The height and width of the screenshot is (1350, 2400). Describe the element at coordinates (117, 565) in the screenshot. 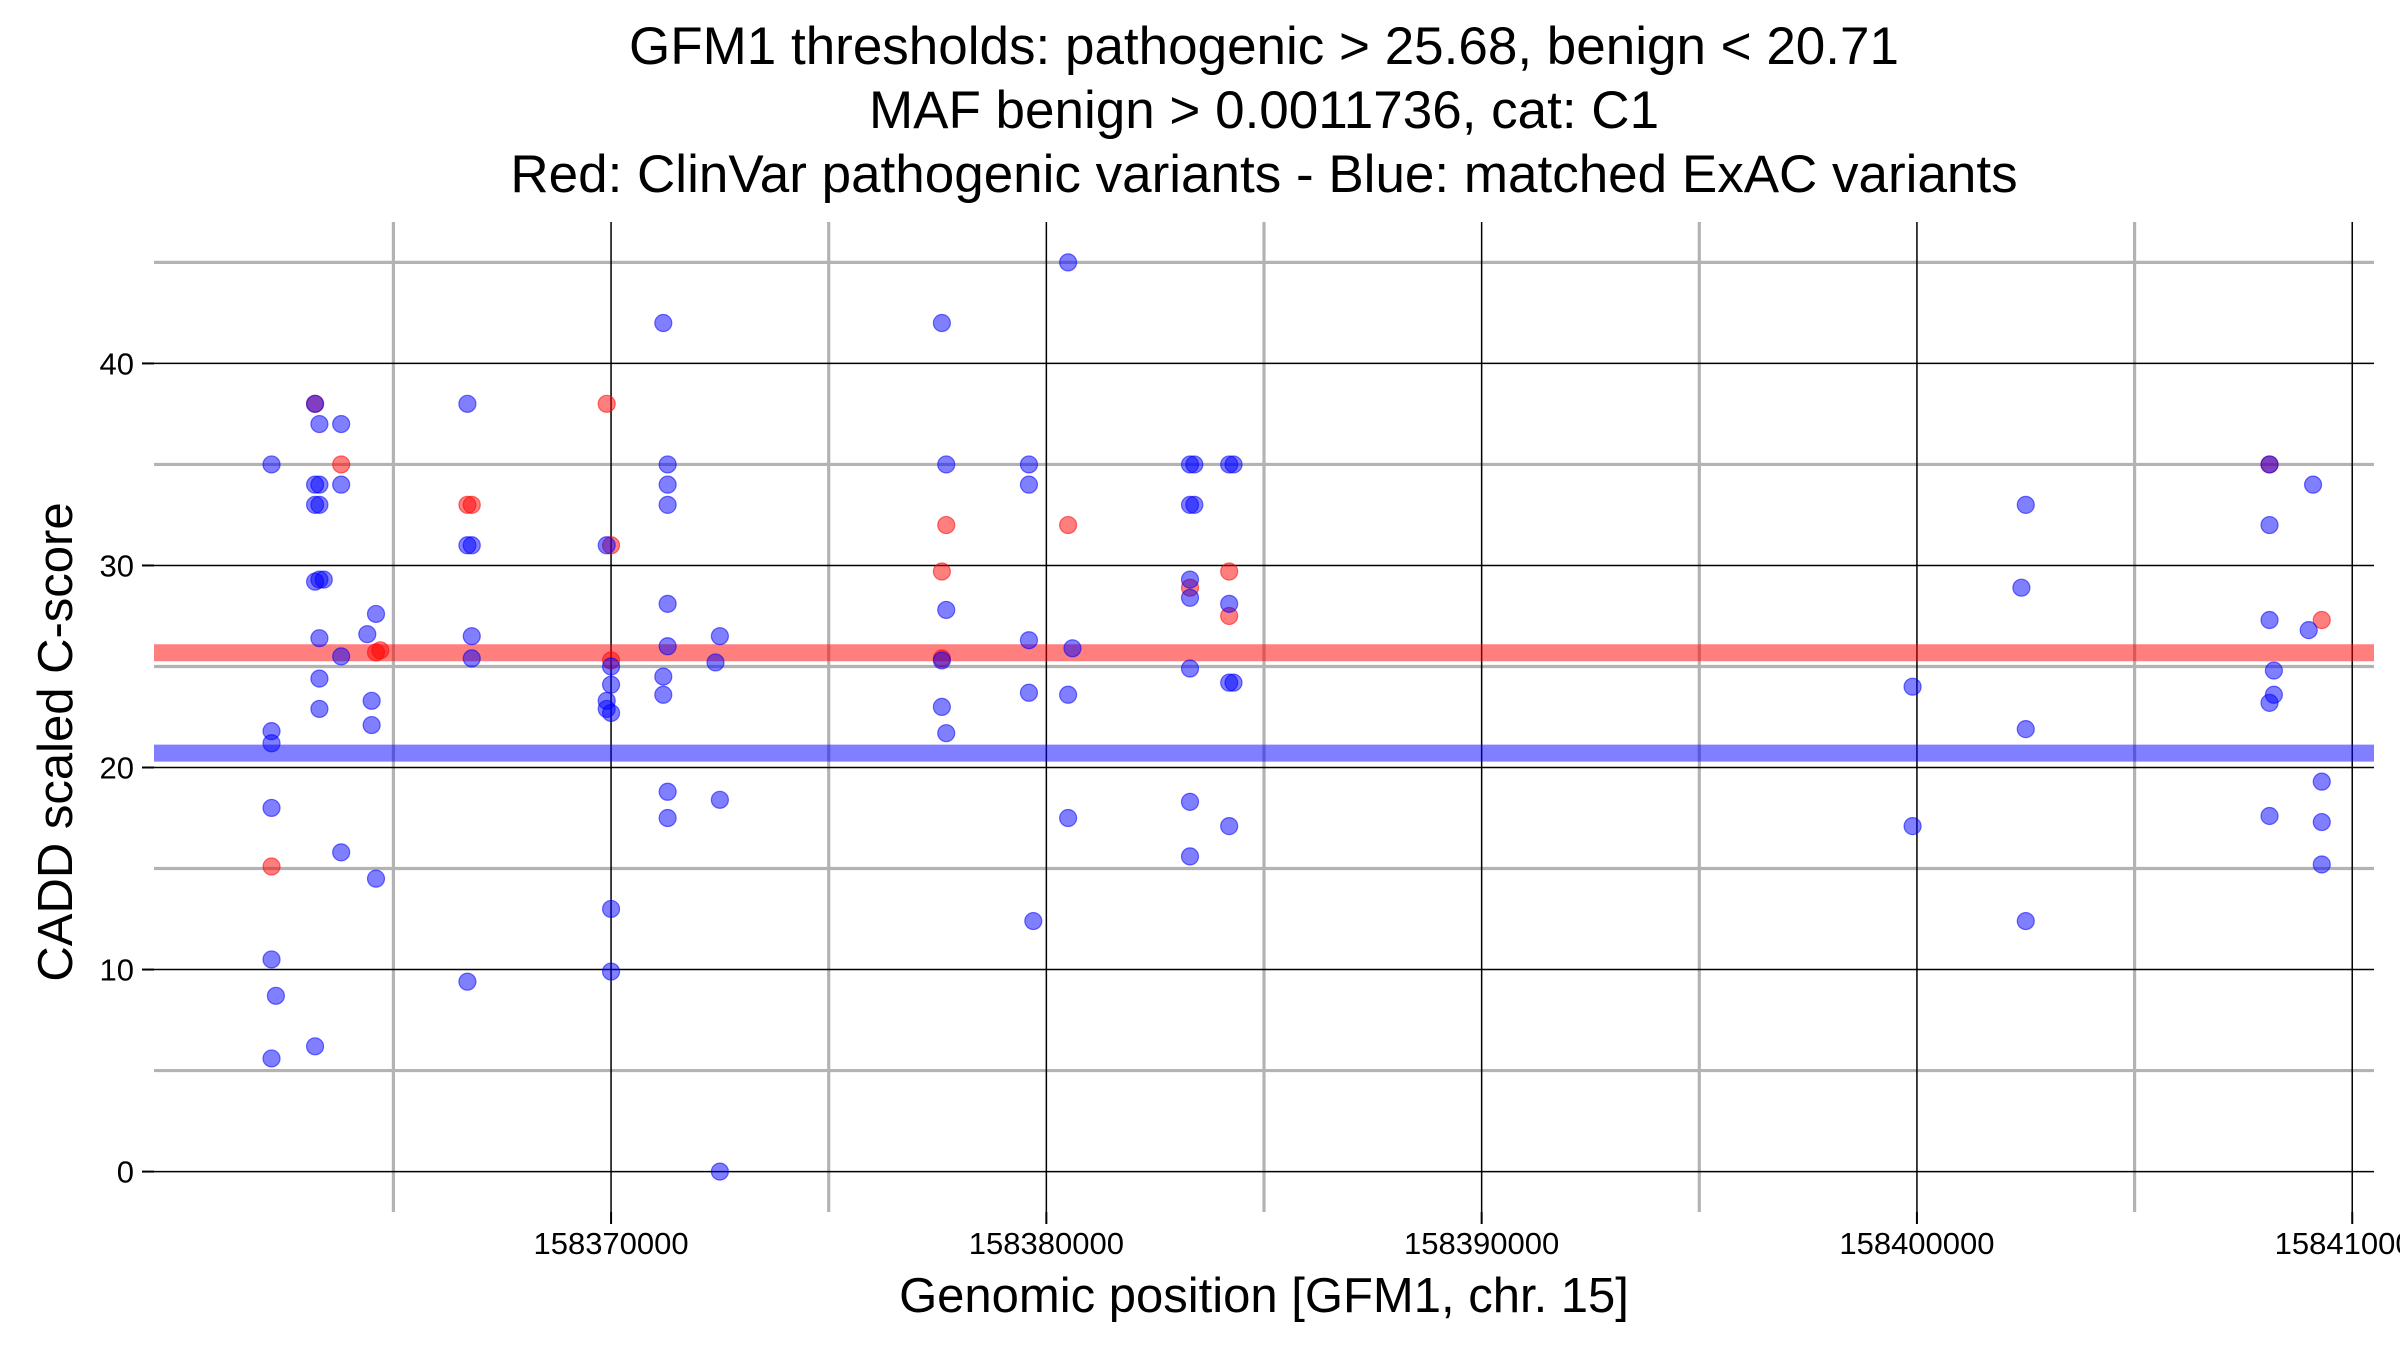

I see `y-tick-label: 30` at that location.